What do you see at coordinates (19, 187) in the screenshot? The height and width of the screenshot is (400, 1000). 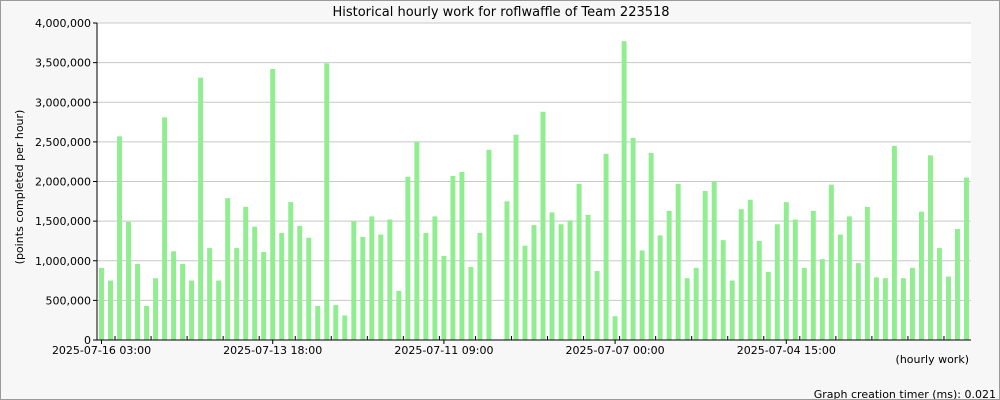 I see `y-axis-label: (points completed per hour)` at bounding box center [19, 187].